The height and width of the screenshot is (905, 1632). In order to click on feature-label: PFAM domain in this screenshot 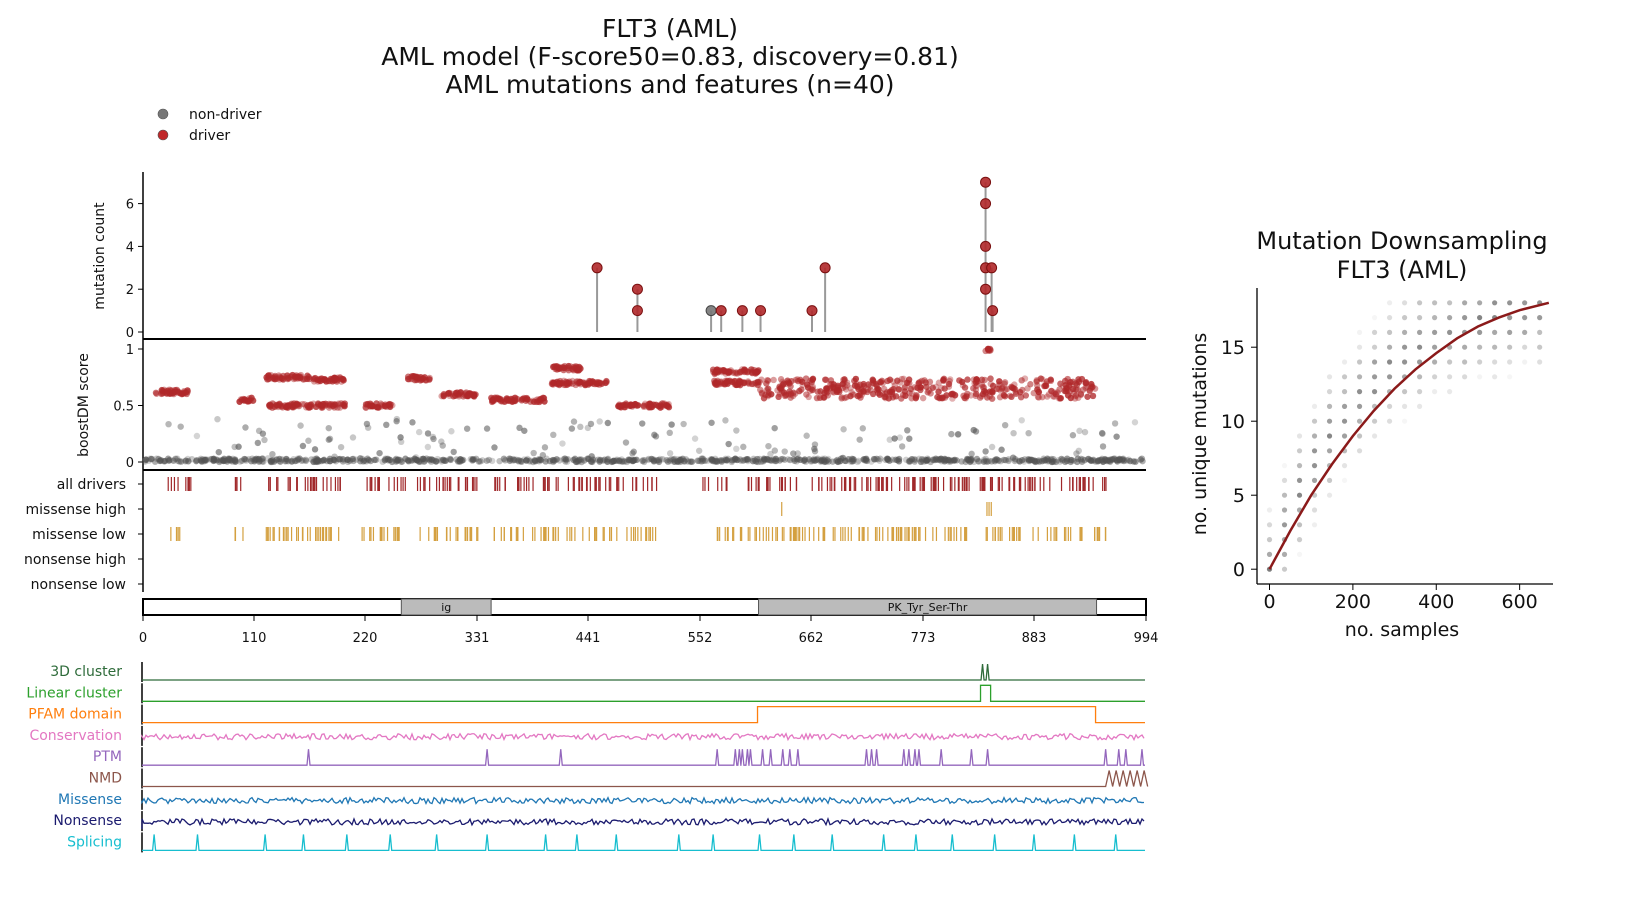, I will do `click(75, 715)`.